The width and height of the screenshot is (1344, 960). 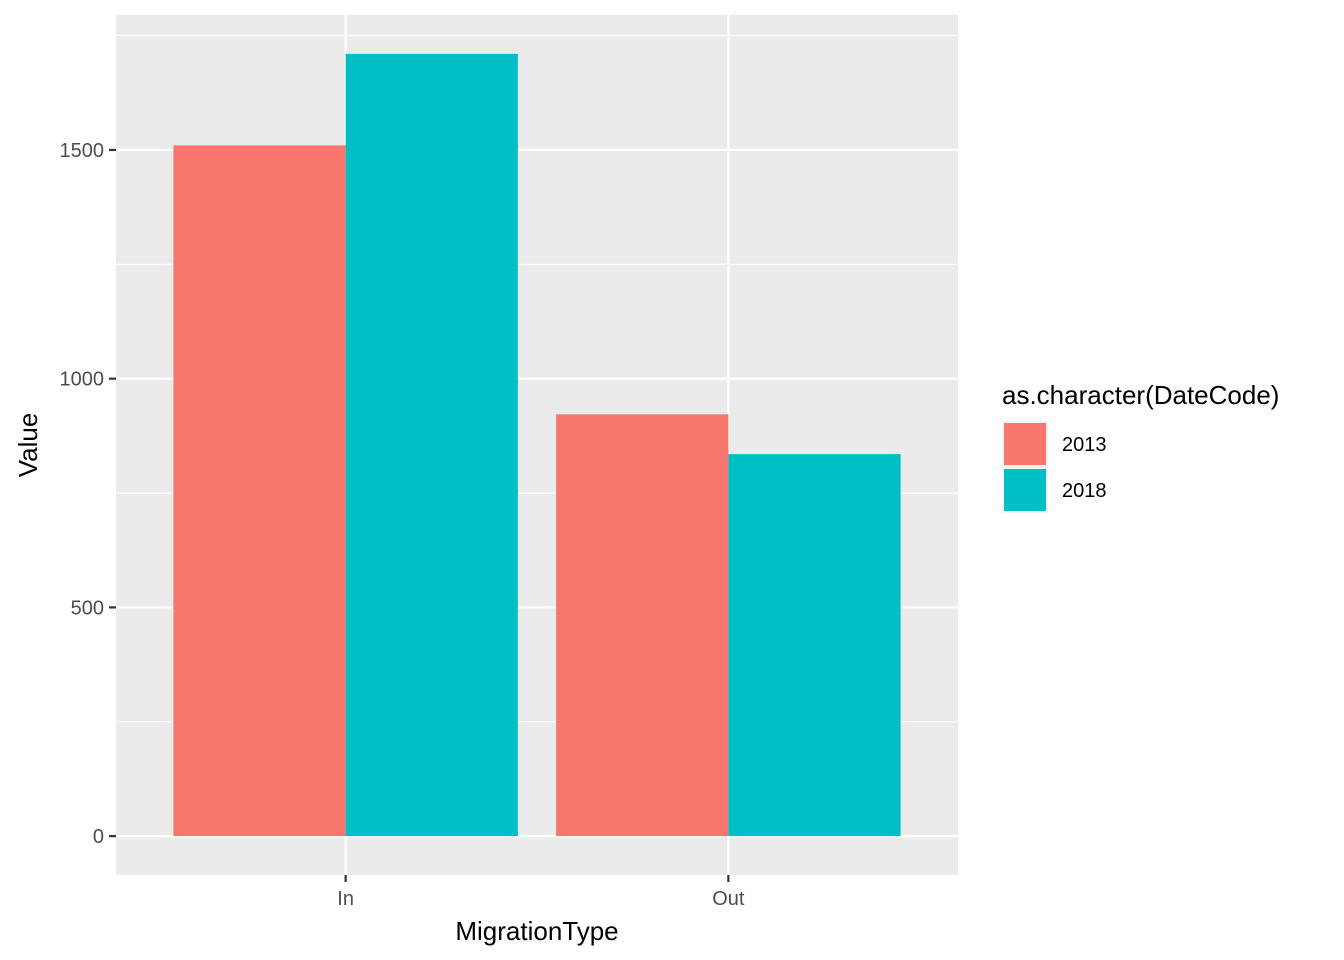 I want to click on legend-title: as.character(DateCode), so click(x=1140, y=395).